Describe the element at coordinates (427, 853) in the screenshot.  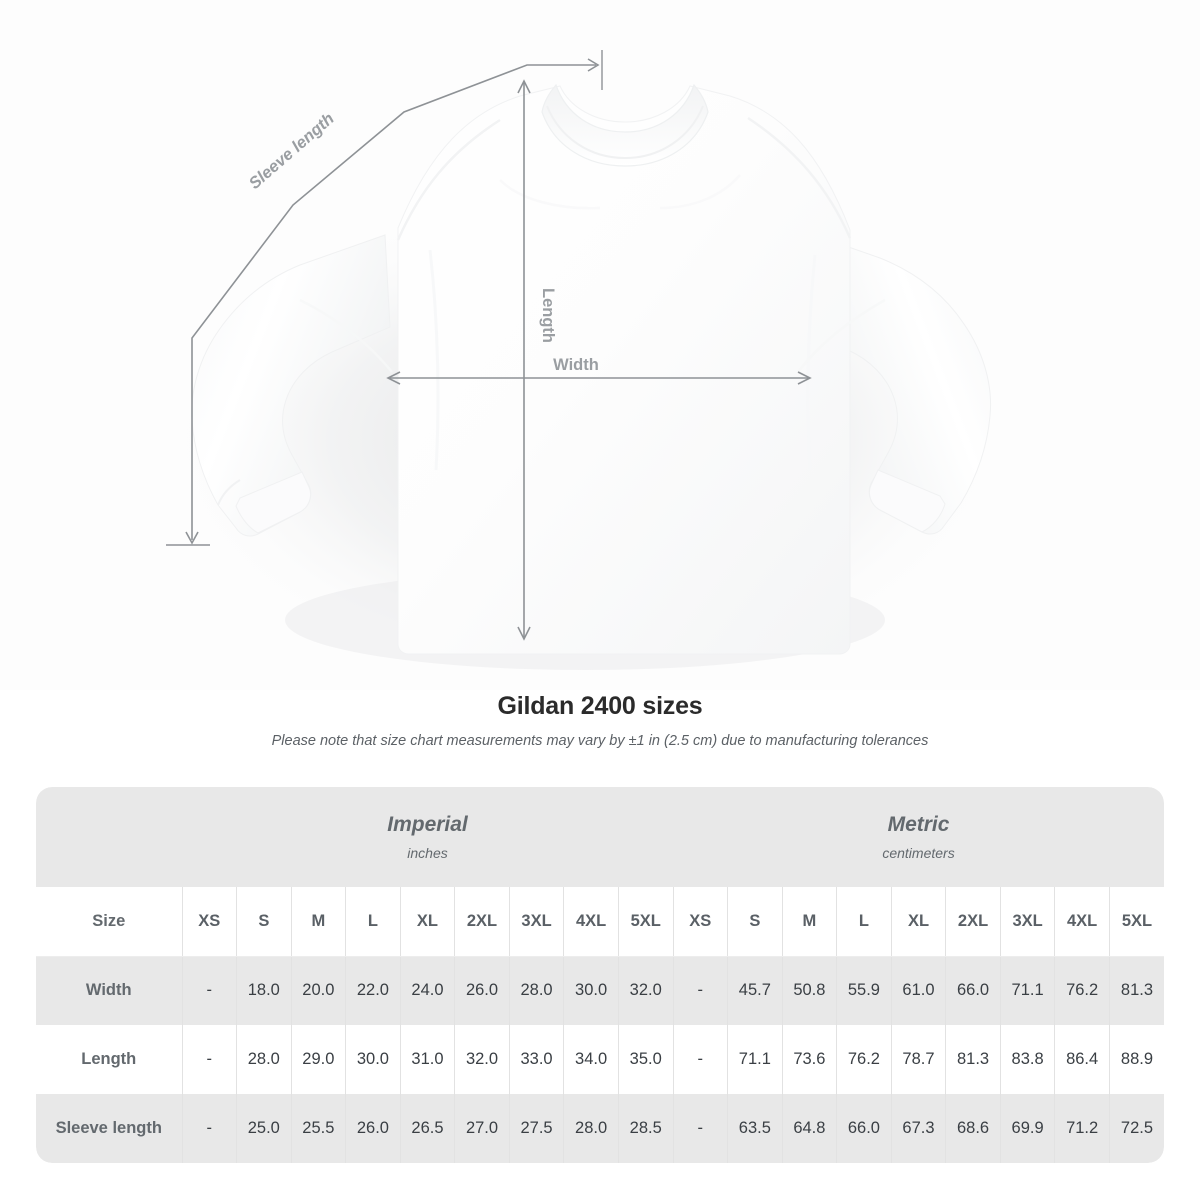
I see `unit-system-unit: inches` at that location.